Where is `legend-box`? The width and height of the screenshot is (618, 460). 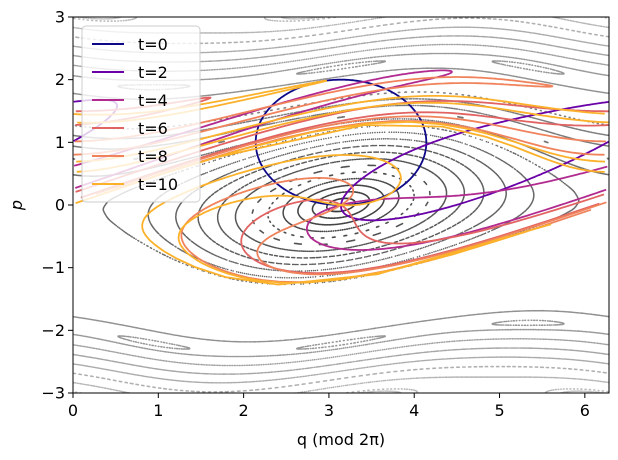
legend-box is located at coordinates (141, 114).